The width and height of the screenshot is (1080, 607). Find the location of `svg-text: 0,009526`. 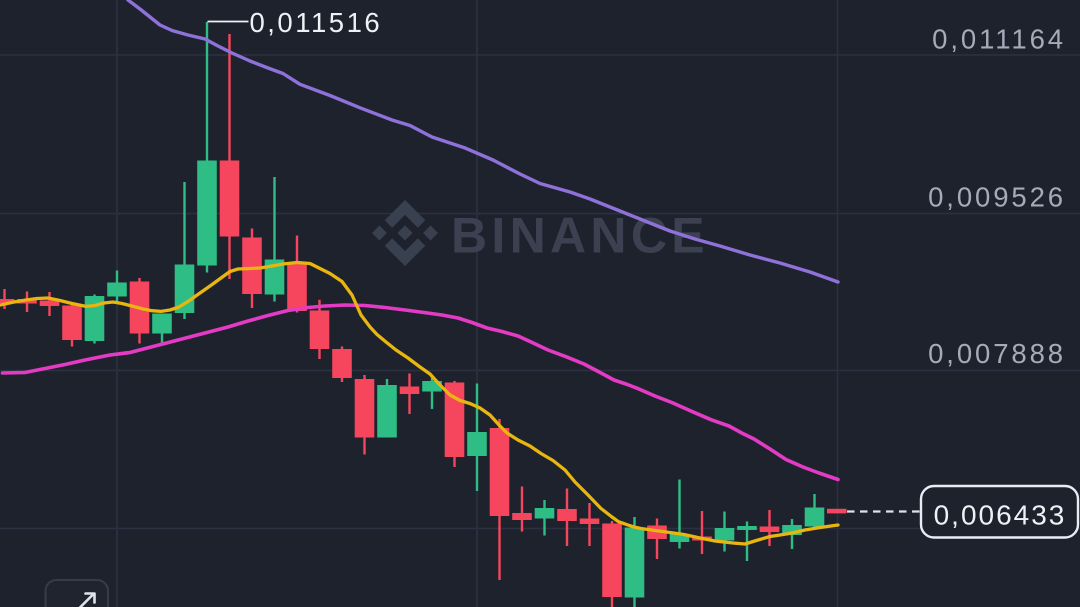

svg-text: 0,009526 is located at coordinates (997, 197).